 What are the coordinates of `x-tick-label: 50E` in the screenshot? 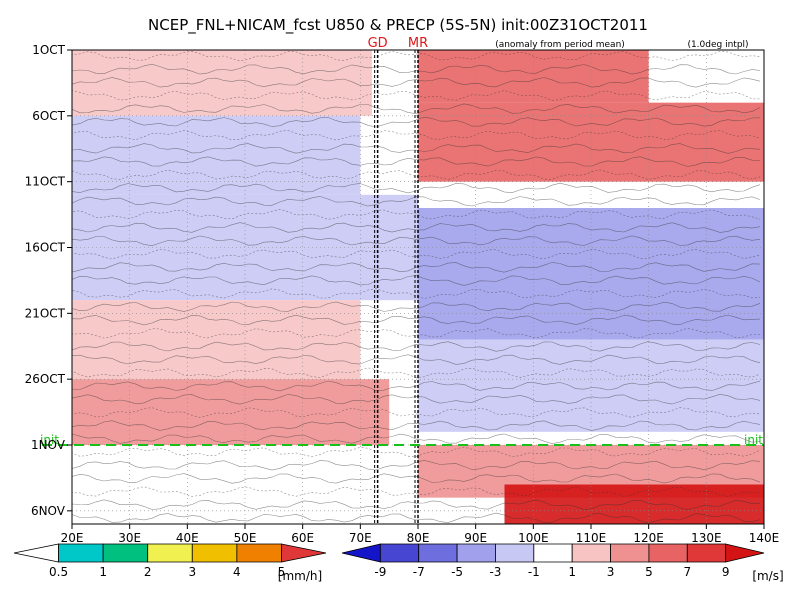 It's located at (245, 538).